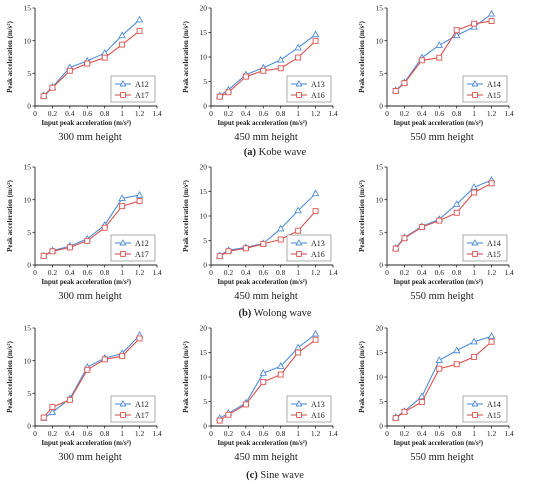 Image resolution: width=550 pixels, height=486 pixels. Describe the element at coordinates (318, 254) in the screenshot. I see `legend-label: A16` at that location.